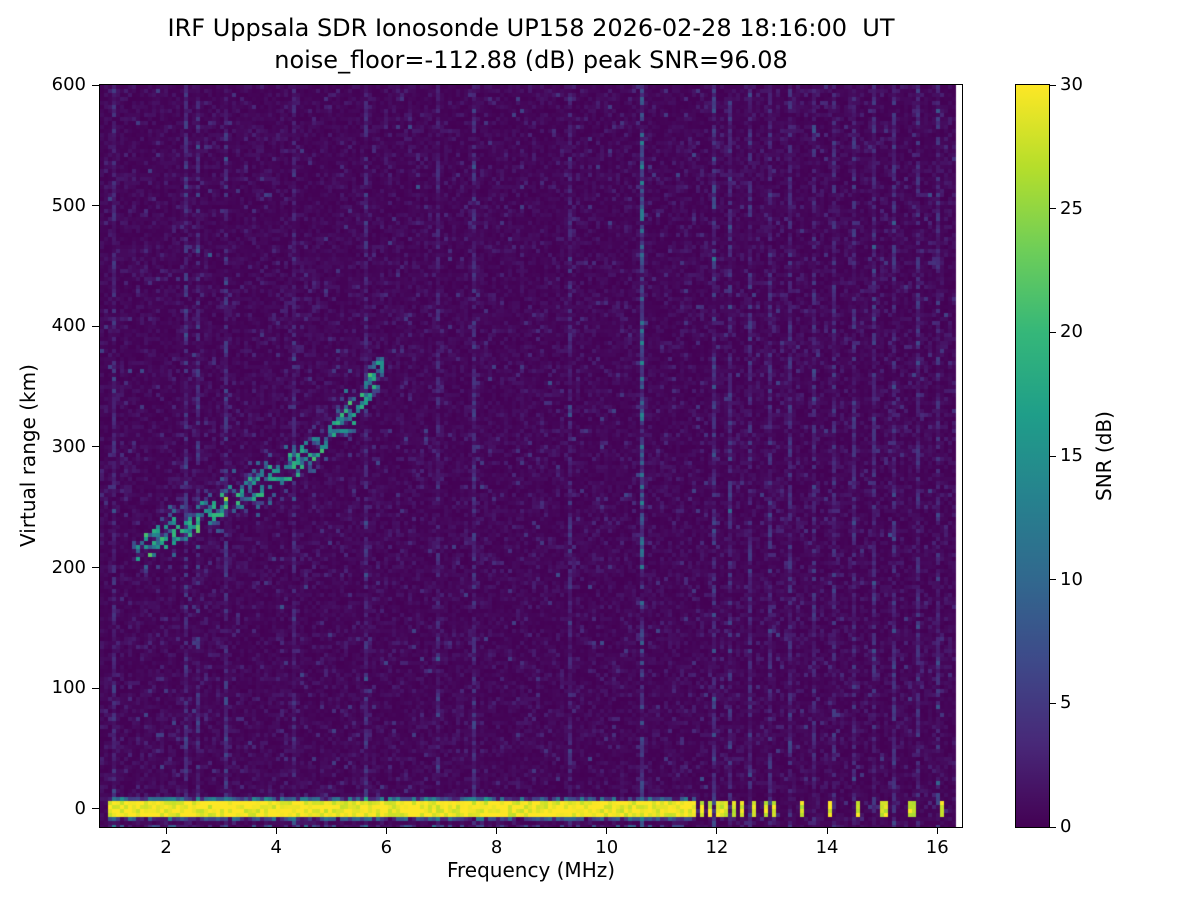  Describe the element at coordinates (68, 567) in the screenshot. I see `y-tick-label: 200` at that location.